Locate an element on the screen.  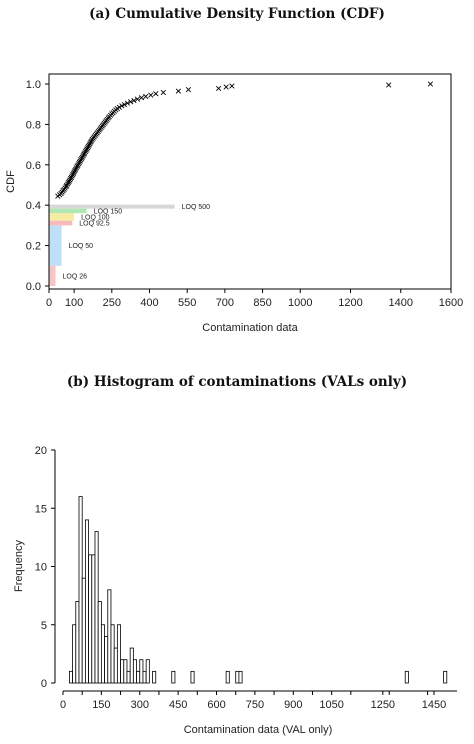
y-tick-label: 15 is located at coordinates (41, 509).